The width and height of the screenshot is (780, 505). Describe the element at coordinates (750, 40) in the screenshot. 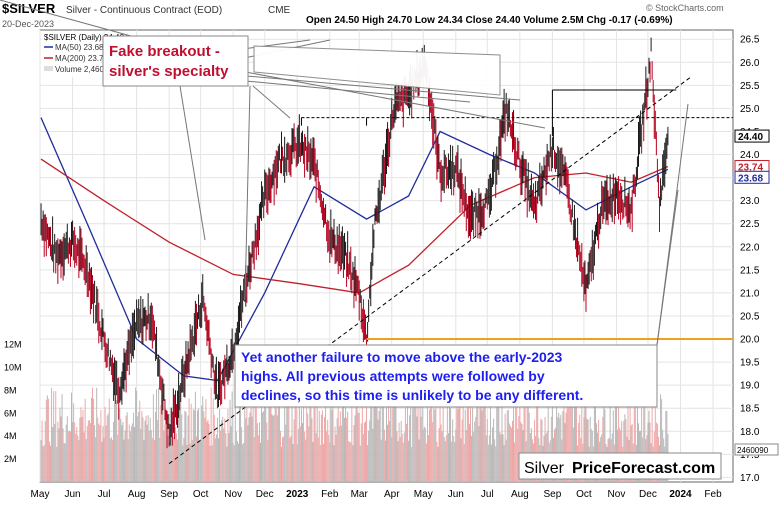

I see `y-tick-label: 26.5` at that location.